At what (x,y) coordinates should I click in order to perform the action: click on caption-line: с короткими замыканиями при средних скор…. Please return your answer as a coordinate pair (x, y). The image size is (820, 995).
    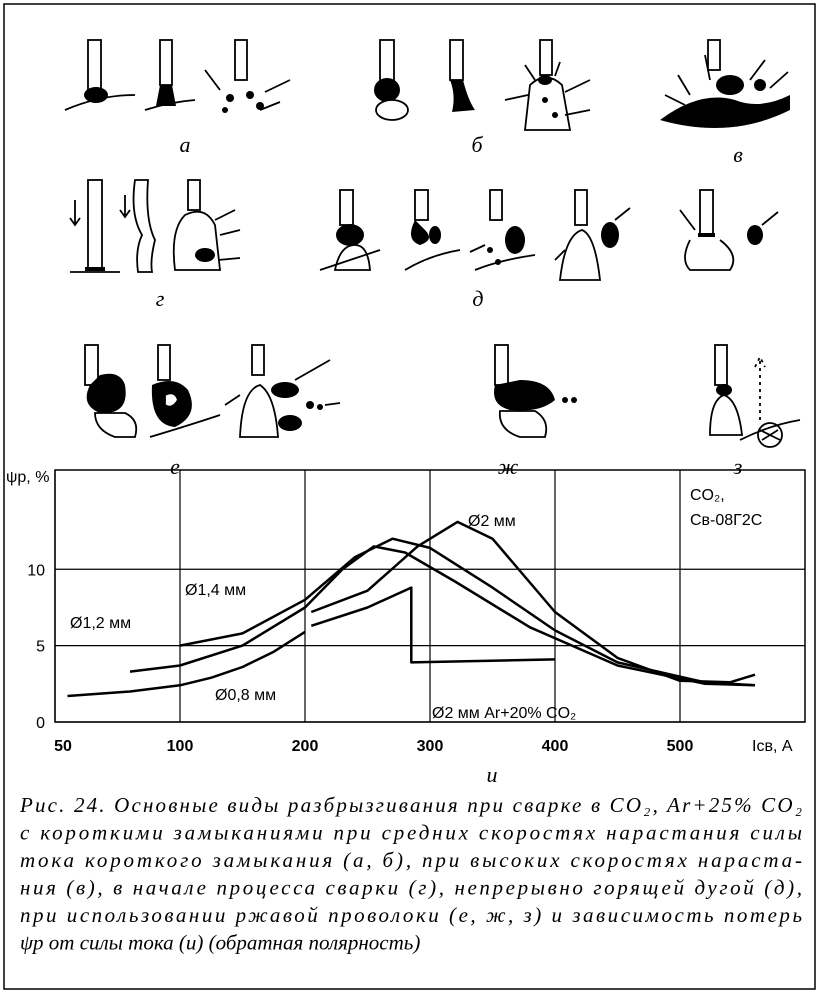
    Looking at the image, I should click on (411, 833).